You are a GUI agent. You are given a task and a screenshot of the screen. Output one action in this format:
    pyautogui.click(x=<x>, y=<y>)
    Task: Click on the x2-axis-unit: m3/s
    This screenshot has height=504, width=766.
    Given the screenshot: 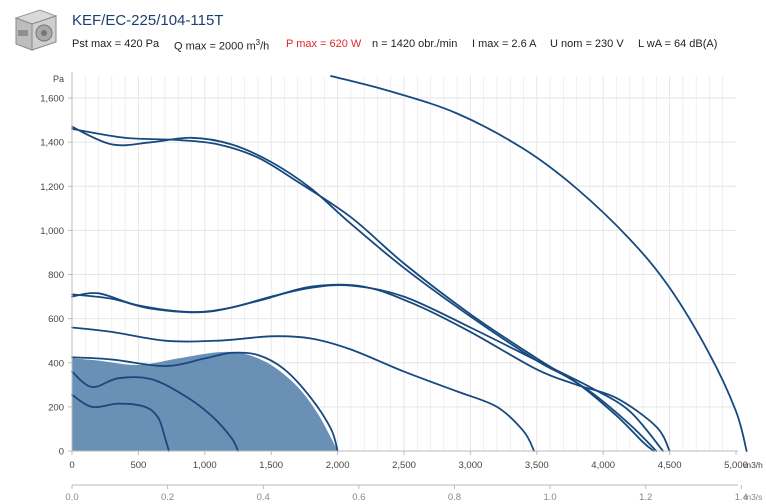 What is the action you would take?
    pyautogui.click(x=753, y=497)
    